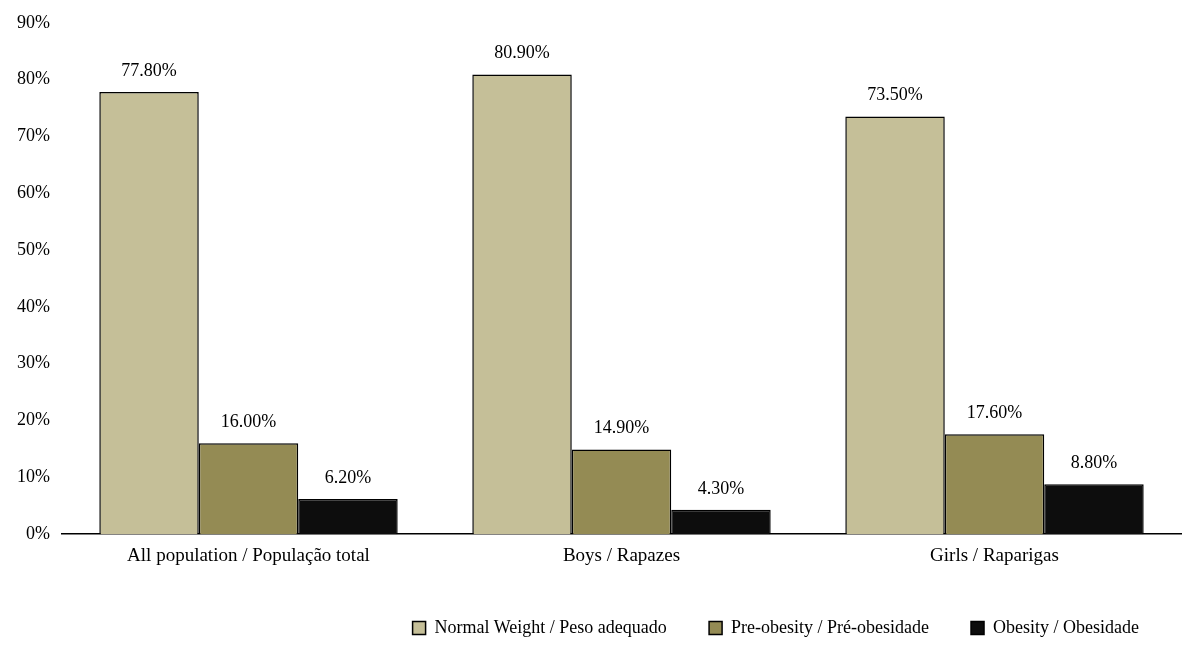 The height and width of the screenshot is (647, 1191). What do you see at coordinates (621, 554) in the screenshot?
I see `x-tick-label: Boys / Rapazes` at bounding box center [621, 554].